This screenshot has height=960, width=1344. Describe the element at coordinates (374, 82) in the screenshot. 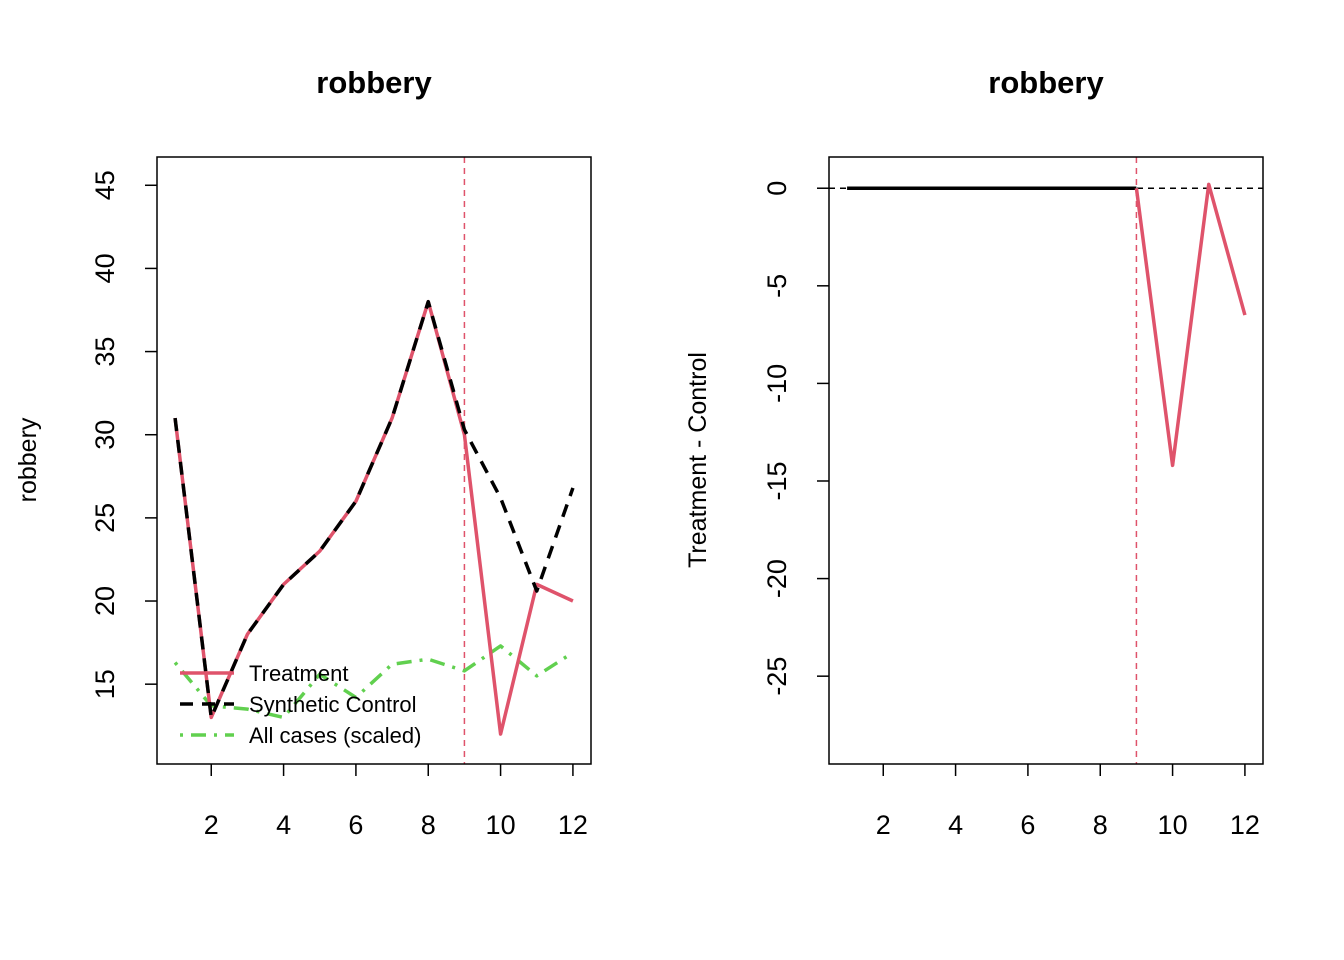

I see `left-chart-title: robbery` at that location.